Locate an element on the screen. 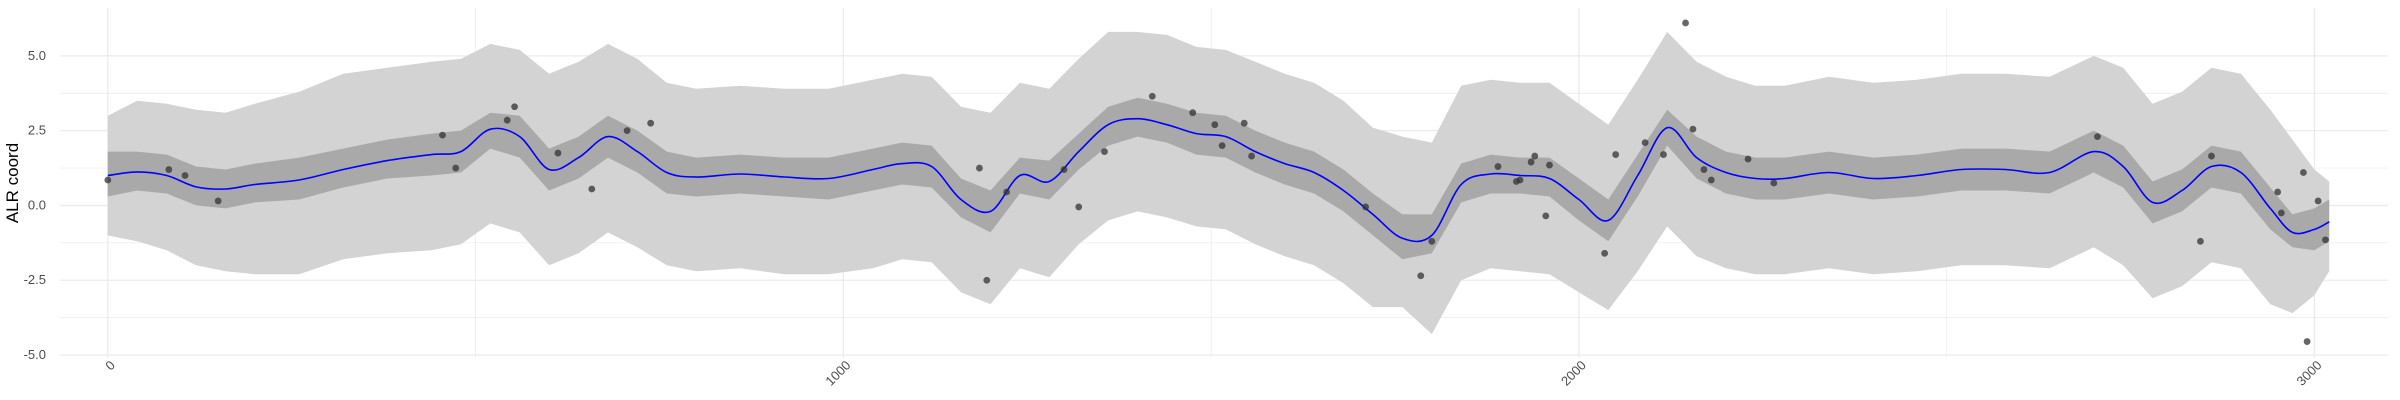  y-tick-labels: -5.0 -2.5 0.0 2.5 5.0 is located at coordinates (35, 205).